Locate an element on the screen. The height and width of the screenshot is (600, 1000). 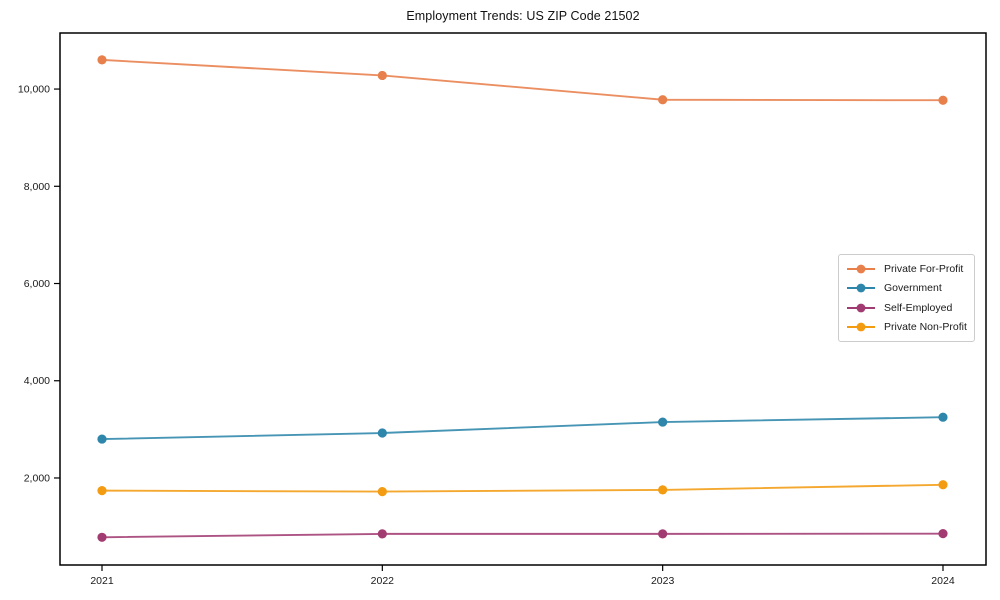
y-axis-tick-label: 4,000 is located at coordinates (37, 381).